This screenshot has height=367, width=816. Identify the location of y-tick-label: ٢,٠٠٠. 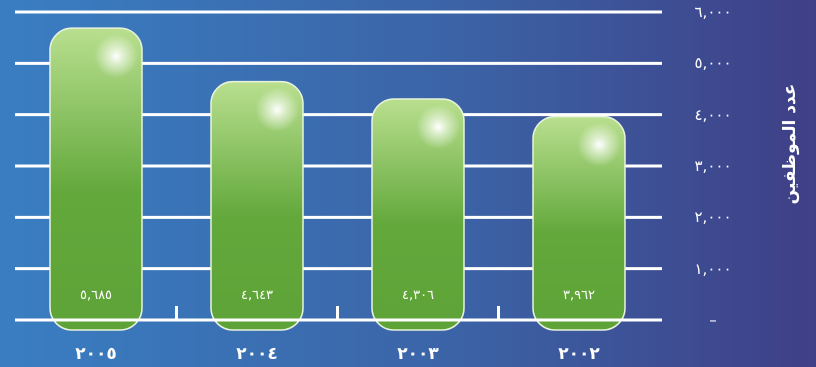
(713, 217).